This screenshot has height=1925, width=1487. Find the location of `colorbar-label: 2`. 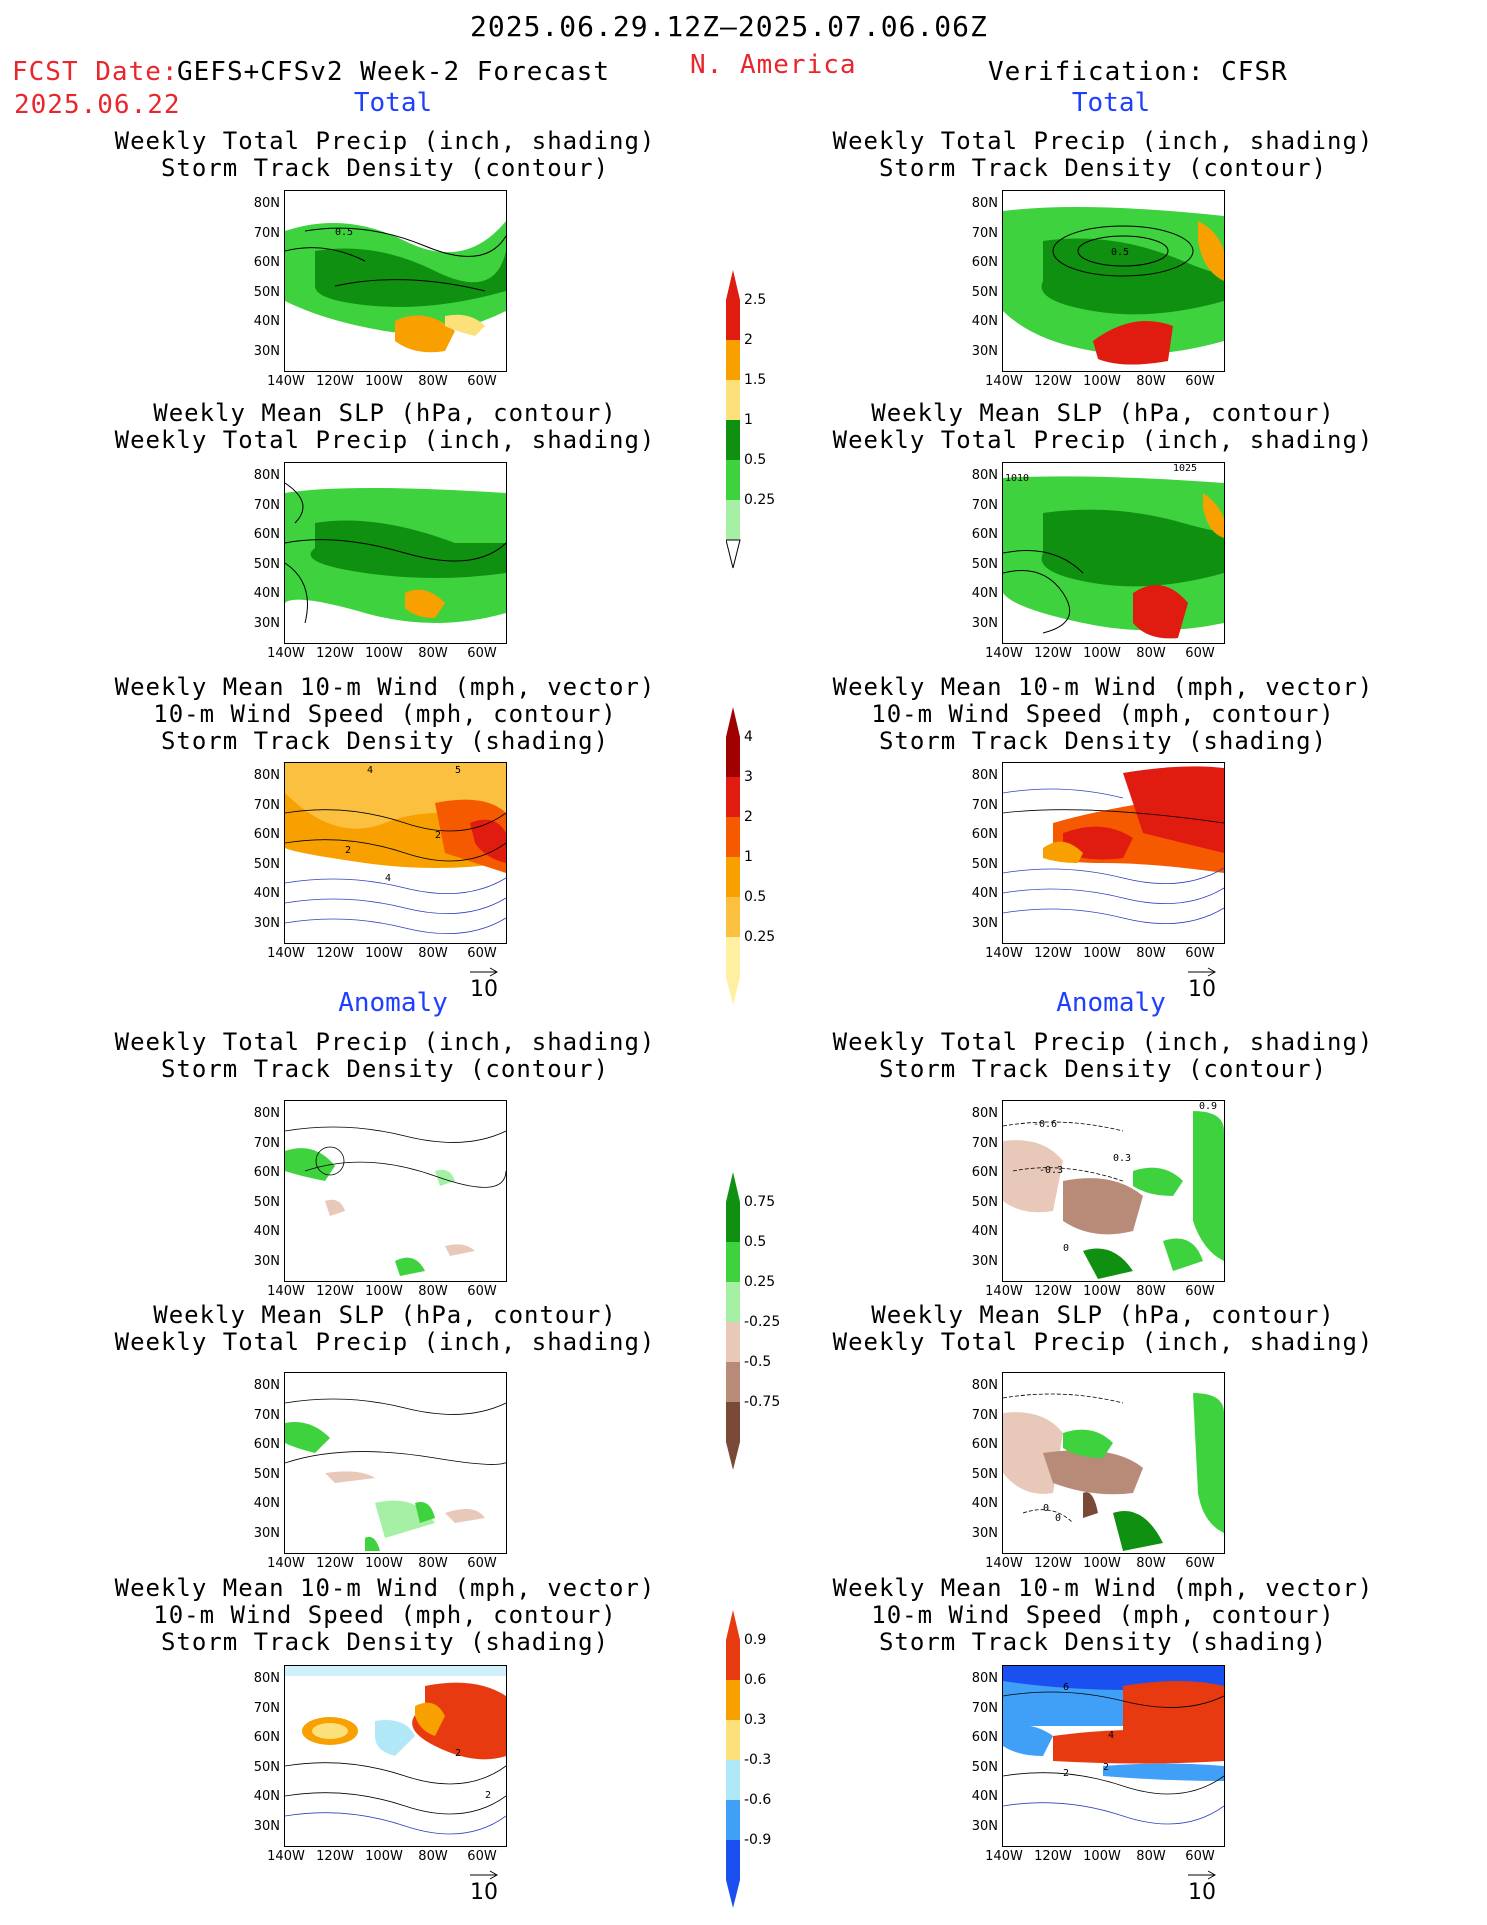

colorbar-label: 2 is located at coordinates (748, 340).